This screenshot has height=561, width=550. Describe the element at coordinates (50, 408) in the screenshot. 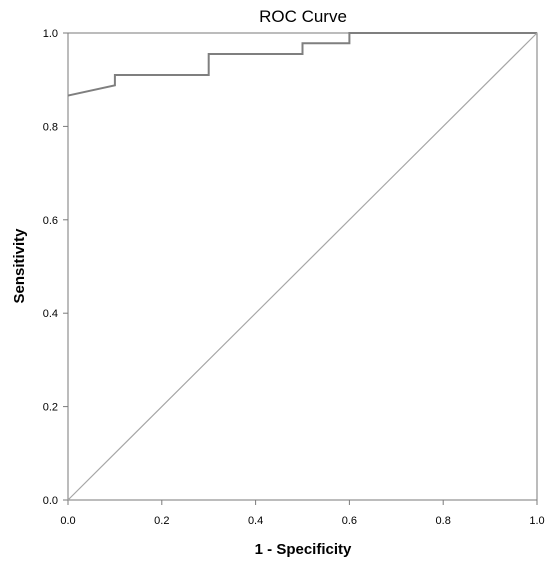

I see `y-tick-label: 0.2` at that location.